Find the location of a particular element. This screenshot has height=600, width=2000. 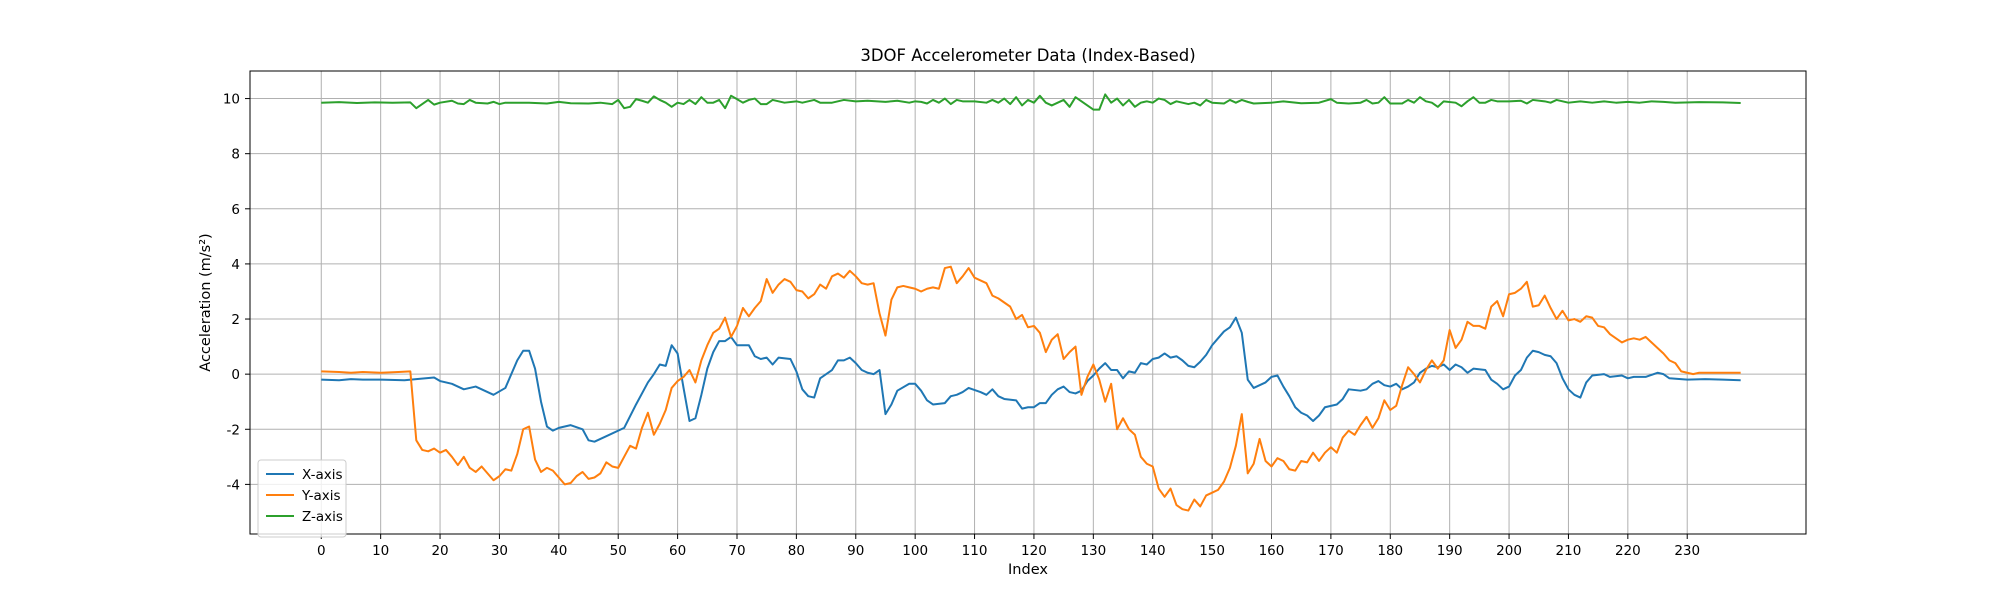

x-tick-label: 70 is located at coordinates (736, 551).